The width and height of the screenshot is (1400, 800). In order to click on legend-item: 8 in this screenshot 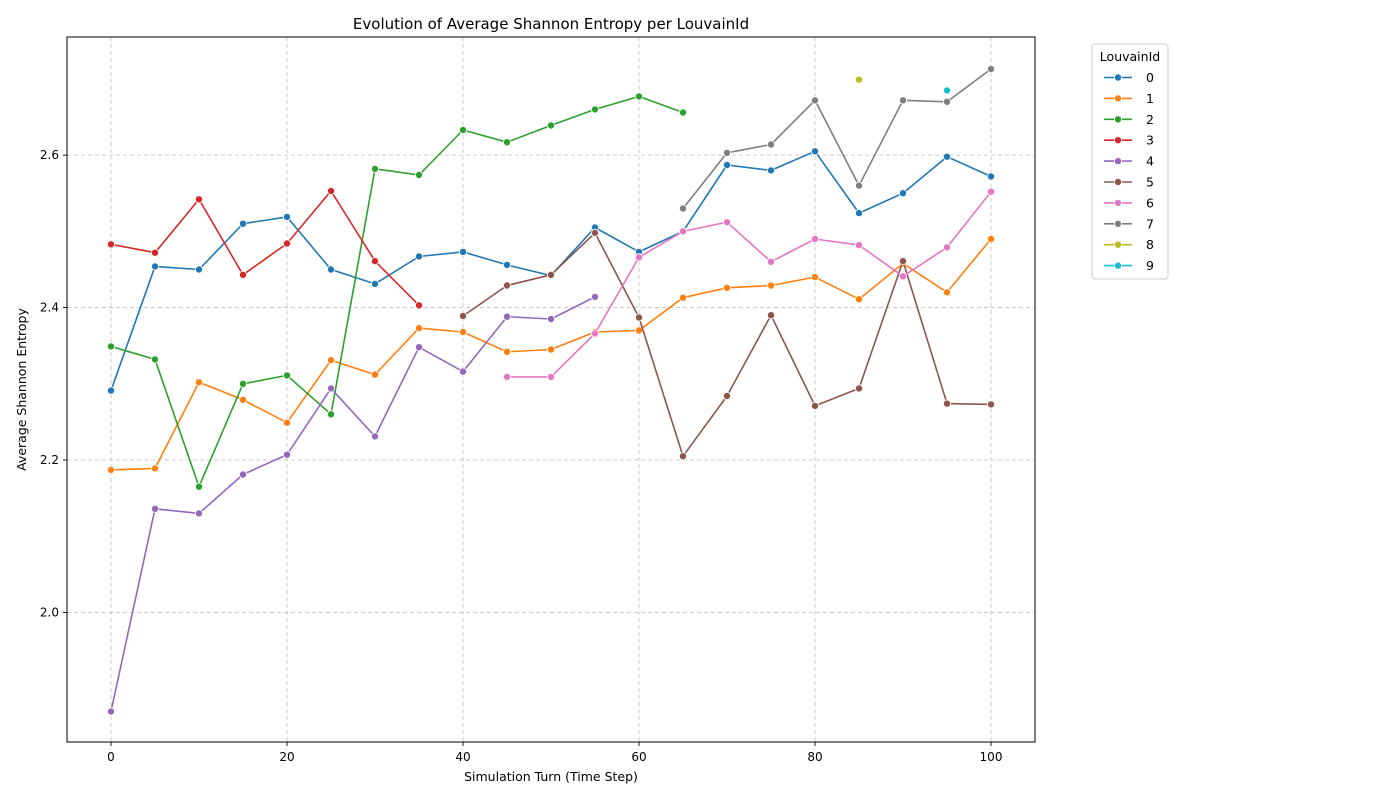, I will do `click(1129, 244)`.